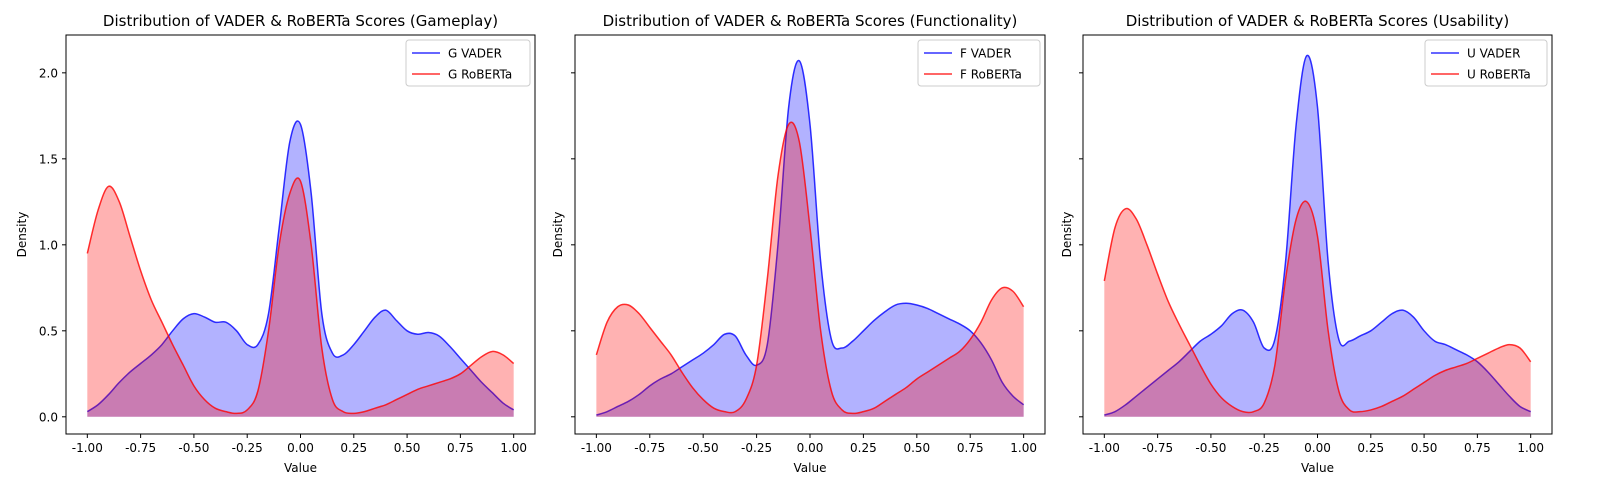  Describe the element at coordinates (986, 54) in the screenshot. I see `legend-label-vader: F VADER` at that location.